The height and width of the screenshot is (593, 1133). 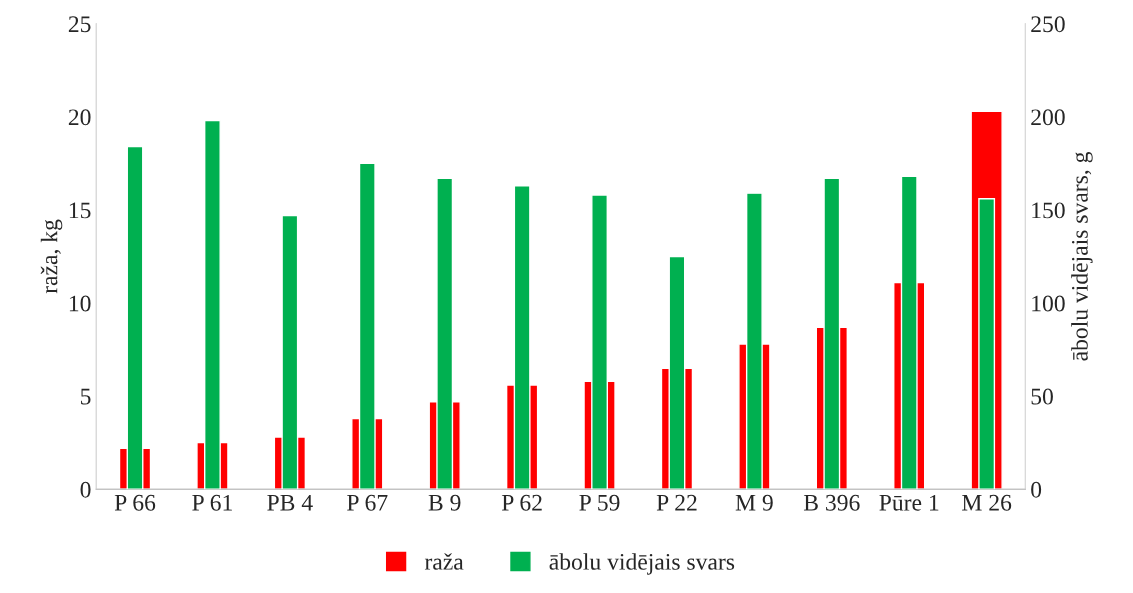 What do you see at coordinates (367, 502) in the screenshot?
I see `x-tick-label: P 67` at bounding box center [367, 502].